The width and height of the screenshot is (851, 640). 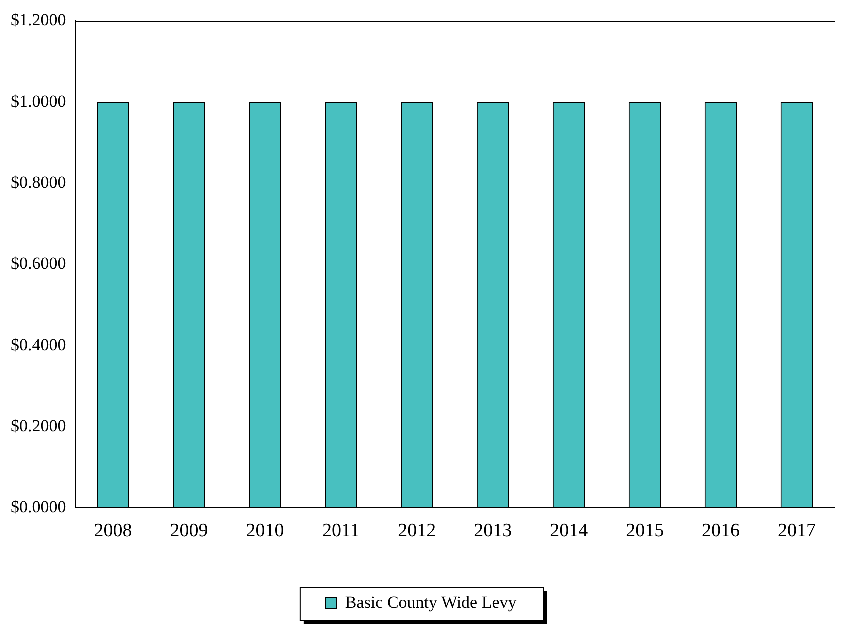 I want to click on y-tick-label: $0.8000, so click(x=38, y=182).